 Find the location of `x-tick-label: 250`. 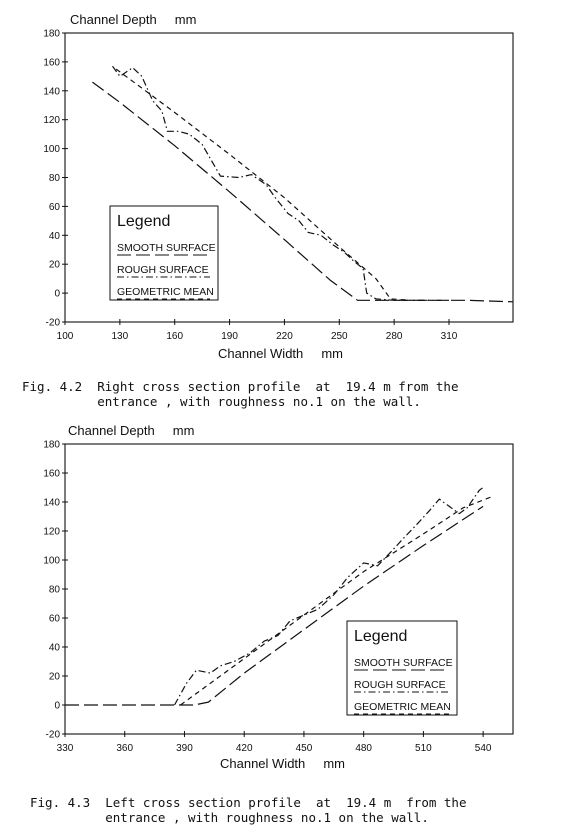

x-tick-label: 250 is located at coordinates (339, 336).